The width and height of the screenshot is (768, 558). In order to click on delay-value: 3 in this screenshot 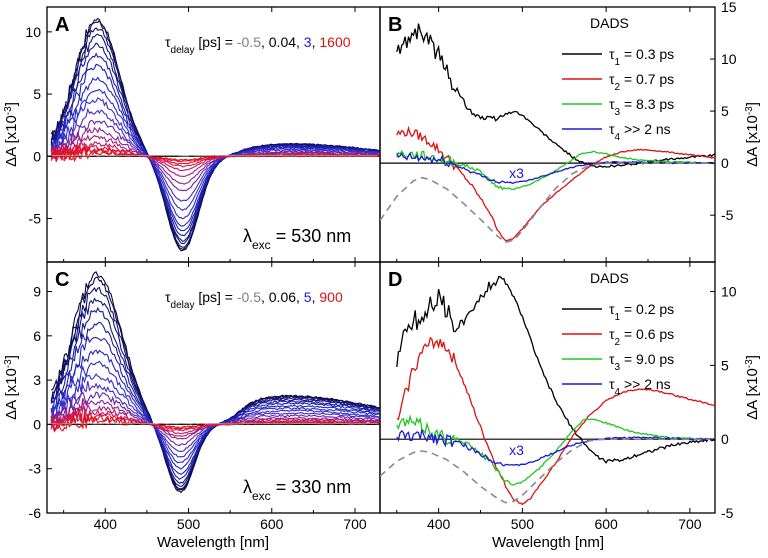, I will do `click(308, 42)`.